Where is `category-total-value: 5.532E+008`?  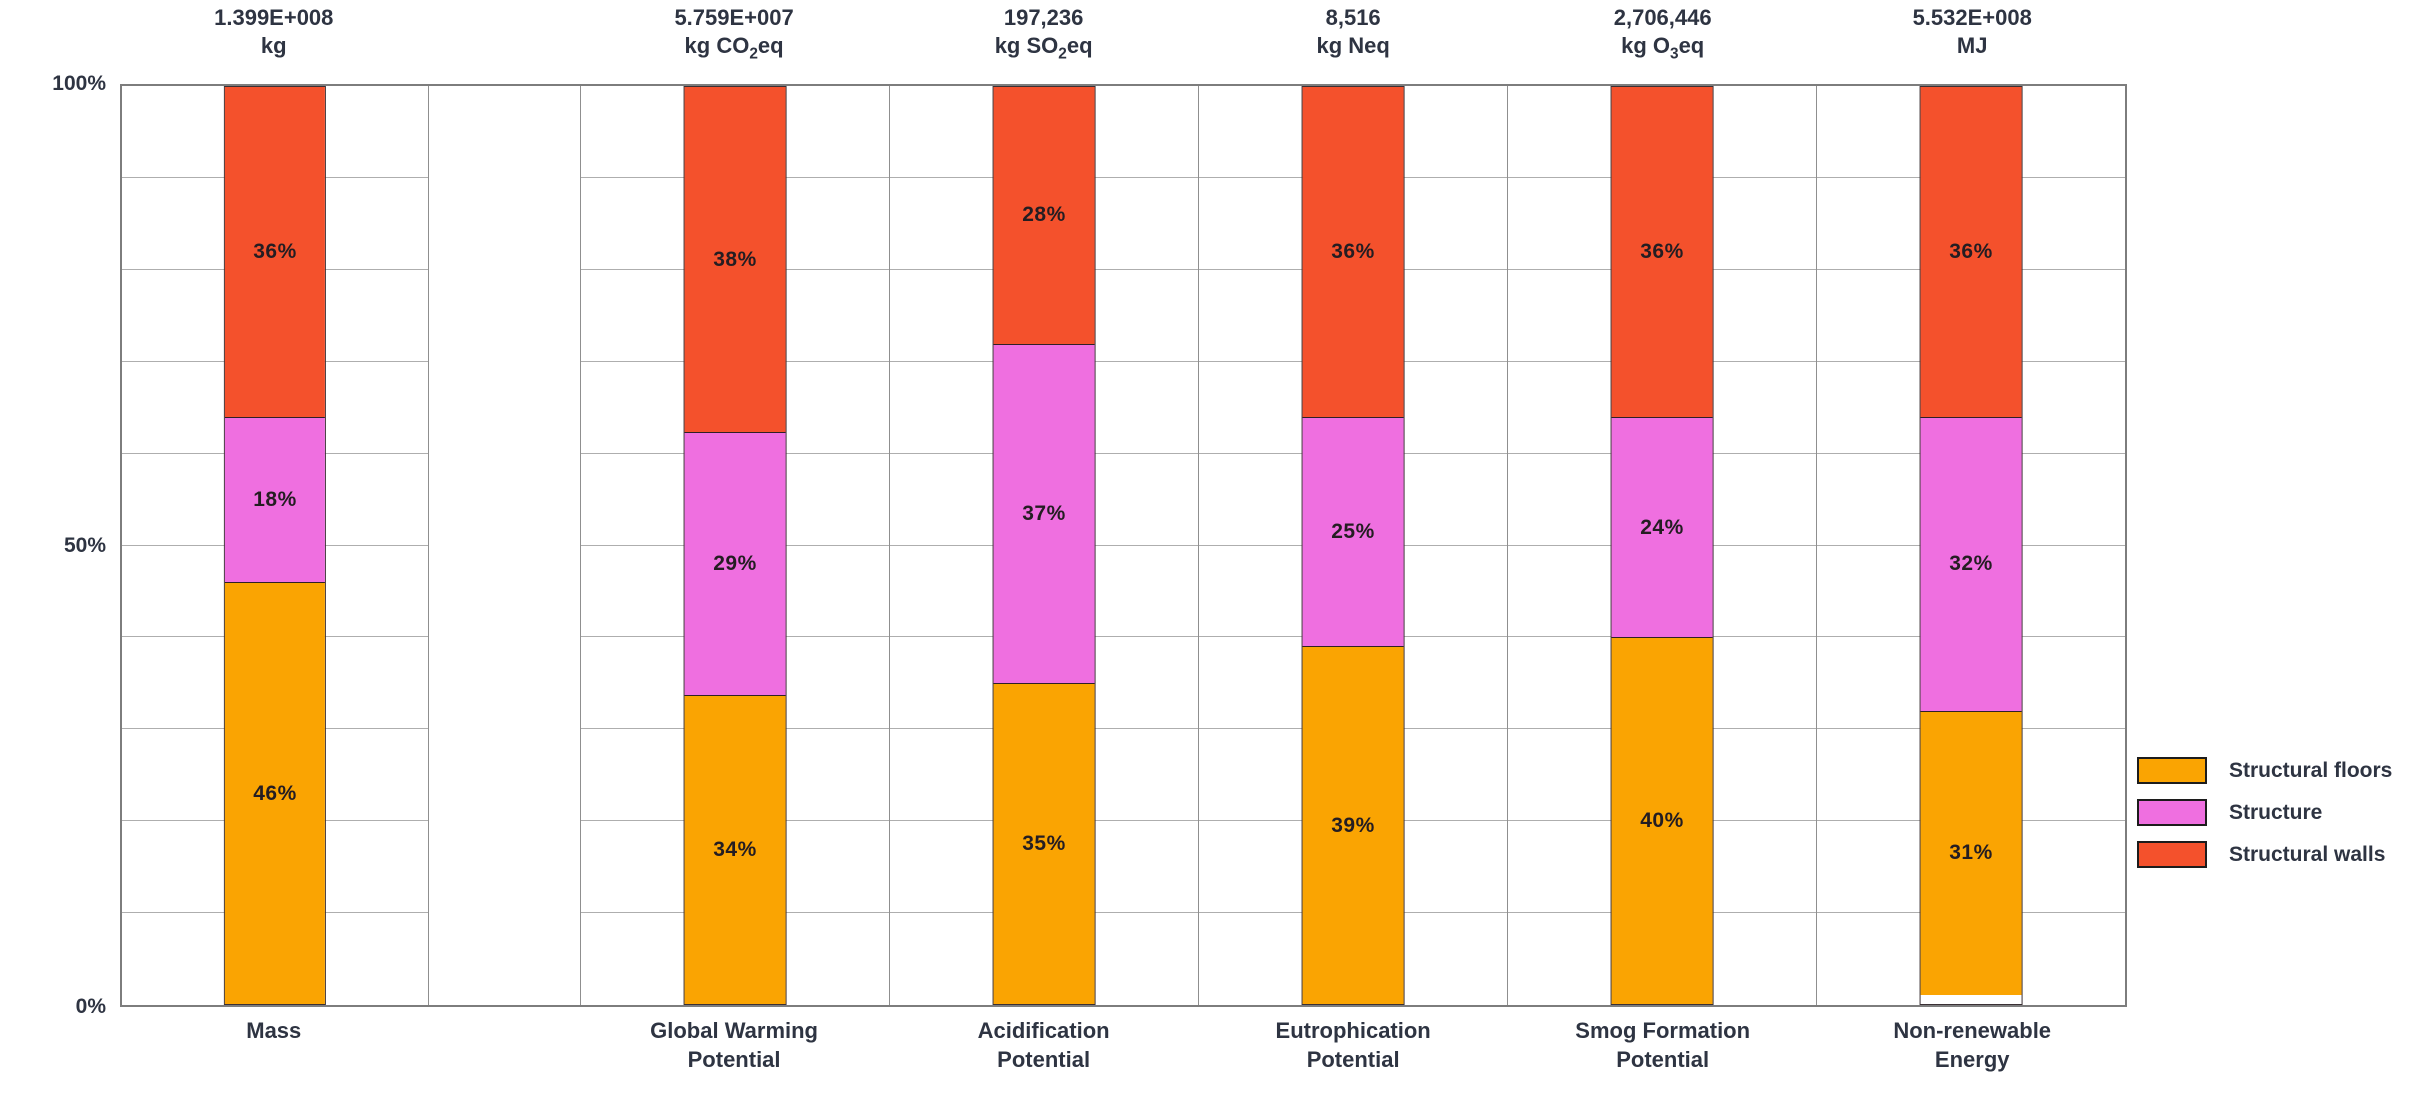 category-total-value: 5.532E+008 is located at coordinates (1972, 17).